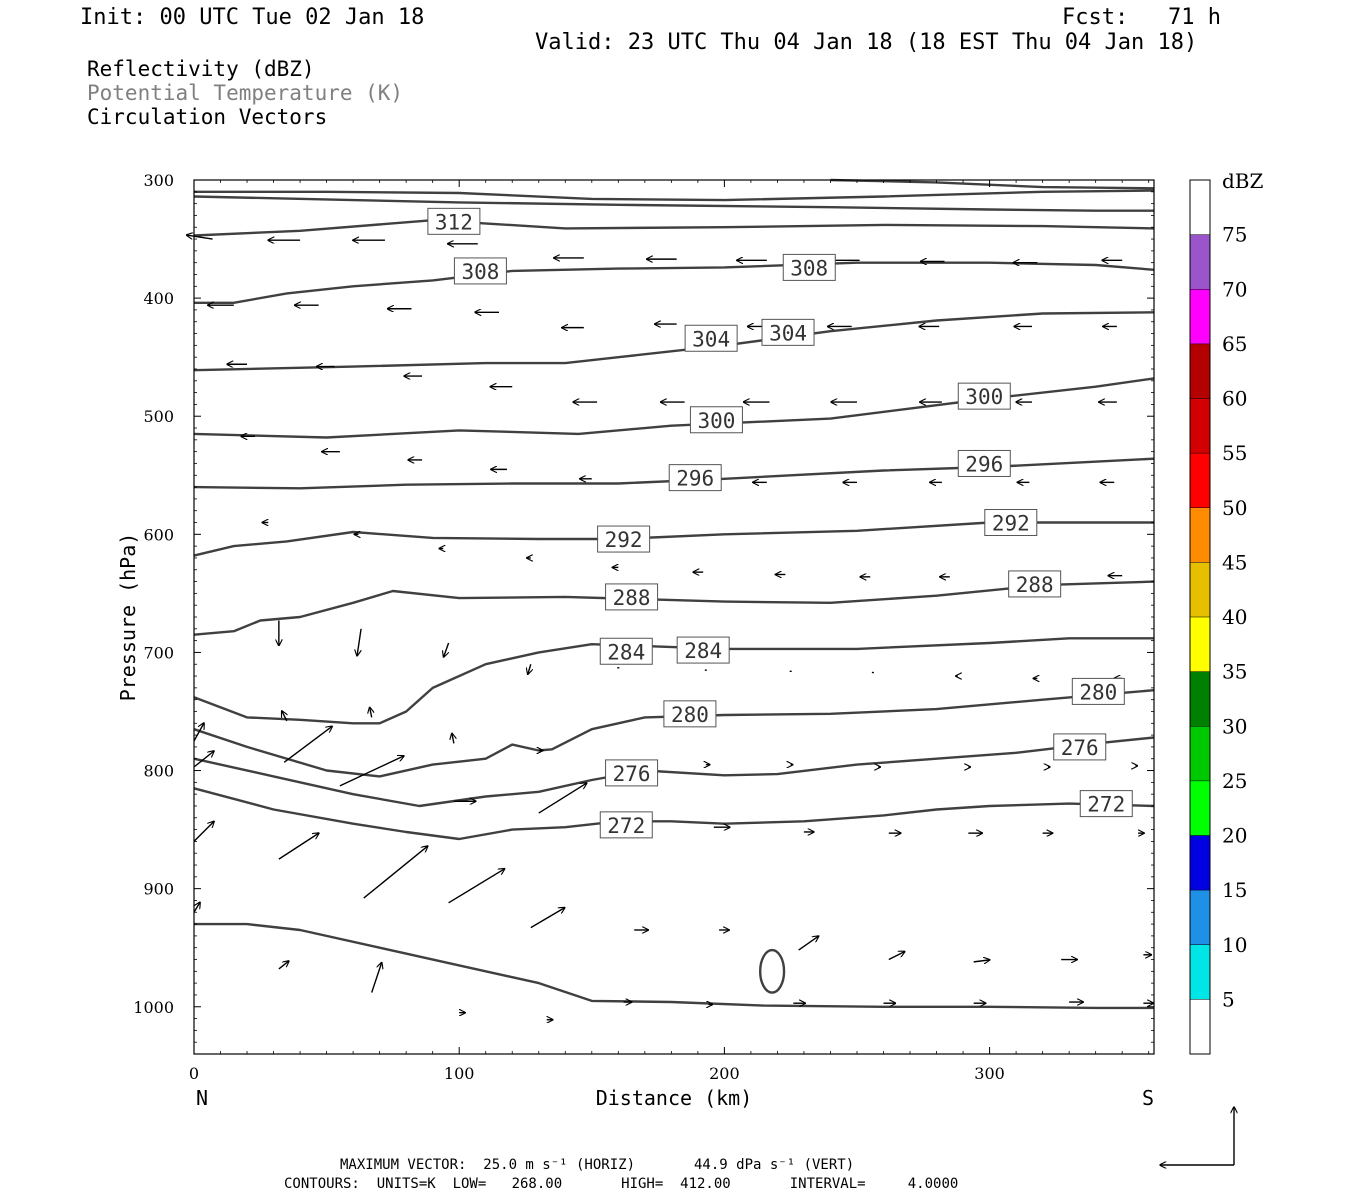  What do you see at coordinates (724, 1073) in the screenshot?
I see `x-tick-label: 200` at bounding box center [724, 1073].